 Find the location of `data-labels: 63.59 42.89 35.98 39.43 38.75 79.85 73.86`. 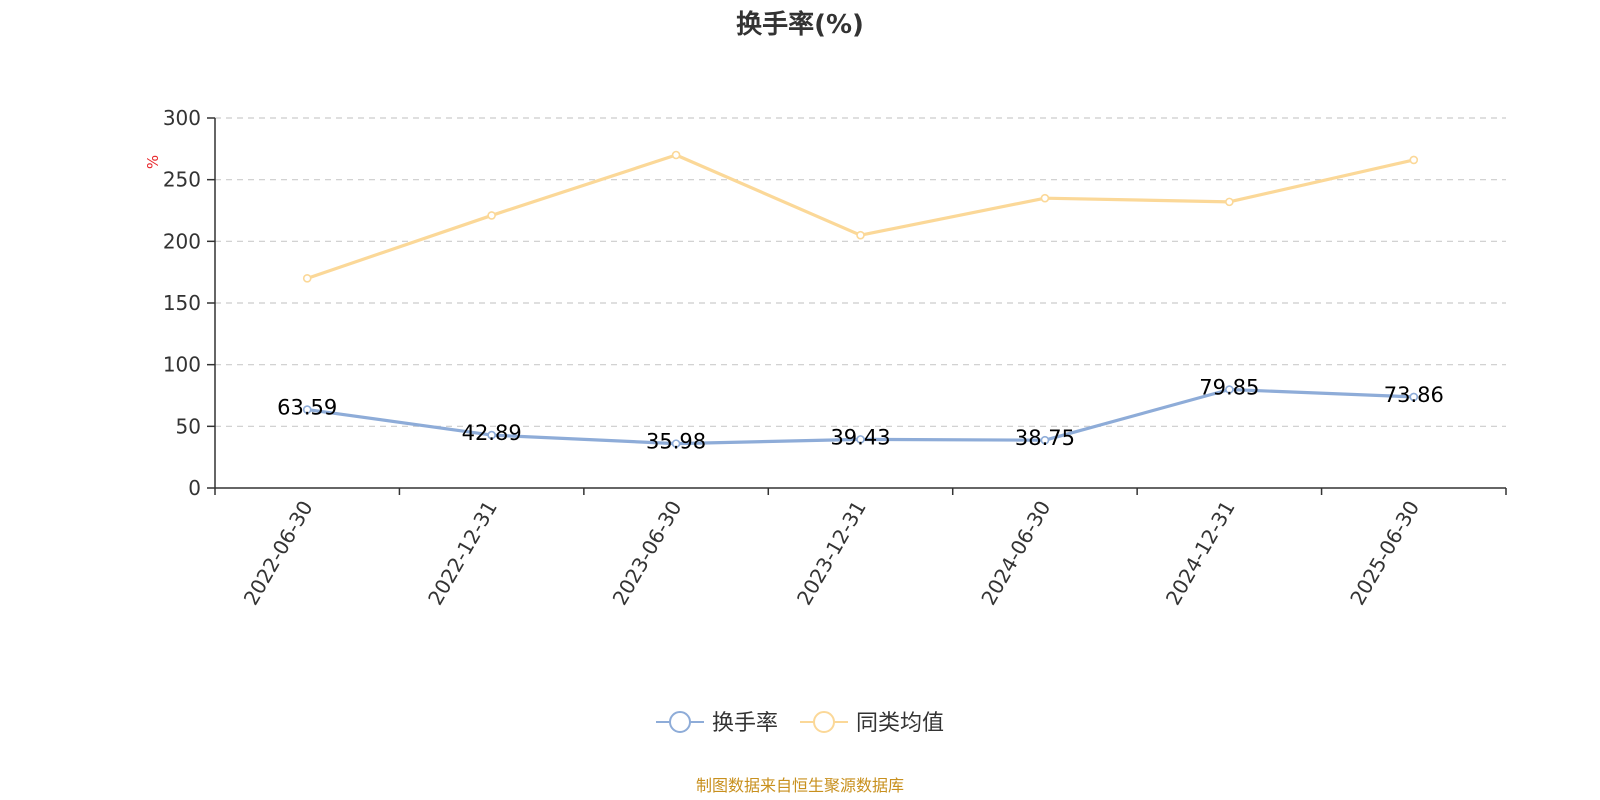

data-labels: 63.59 42.89 35.98 39.43 38.75 79.85 73.86 is located at coordinates (860, 415).